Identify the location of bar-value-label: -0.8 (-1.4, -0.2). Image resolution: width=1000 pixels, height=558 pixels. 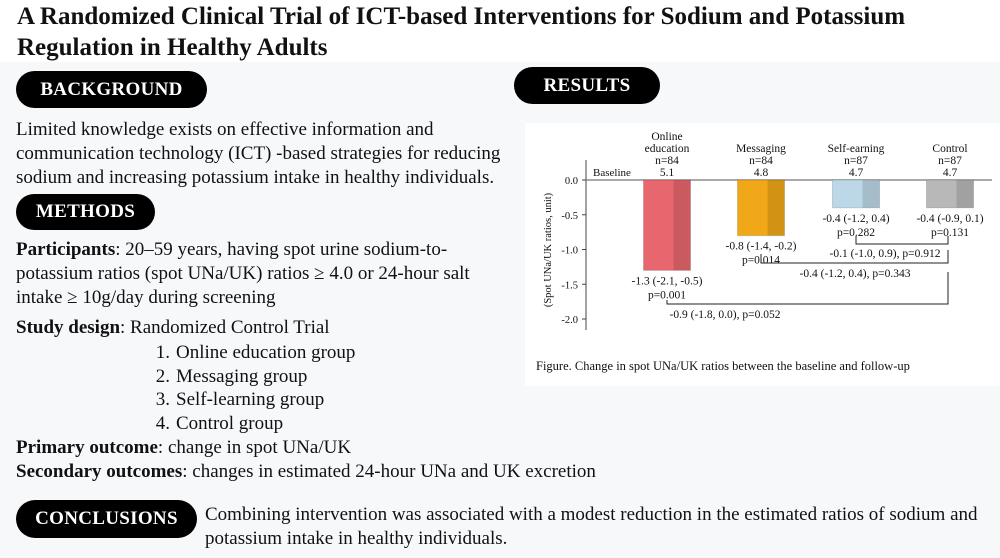
(761, 247).